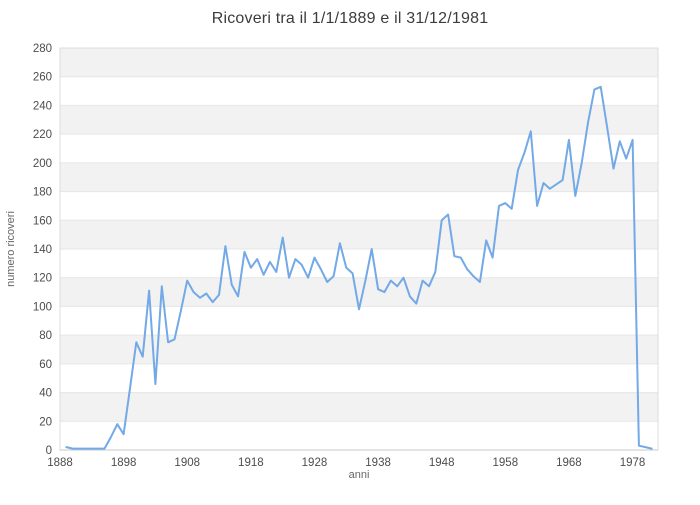  What do you see at coordinates (506, 463) in the screenshot?
I see `x-tick-label: 1958` at bounding box center [506, 463].